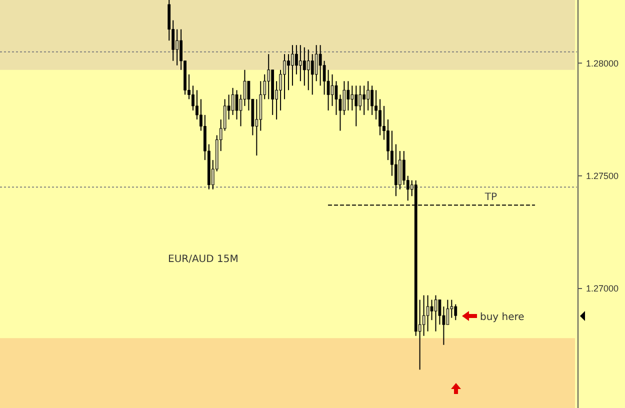 The image size is (625, 408). What do you see at coordinates (602, 289) in the screenshot?
I see `y-tick-label: 1.27000` at bounding box center [602, 289].